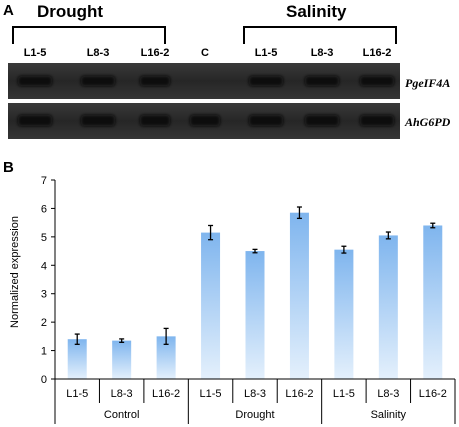  I want to click on y-tick-label: 2, so click(44, 323).